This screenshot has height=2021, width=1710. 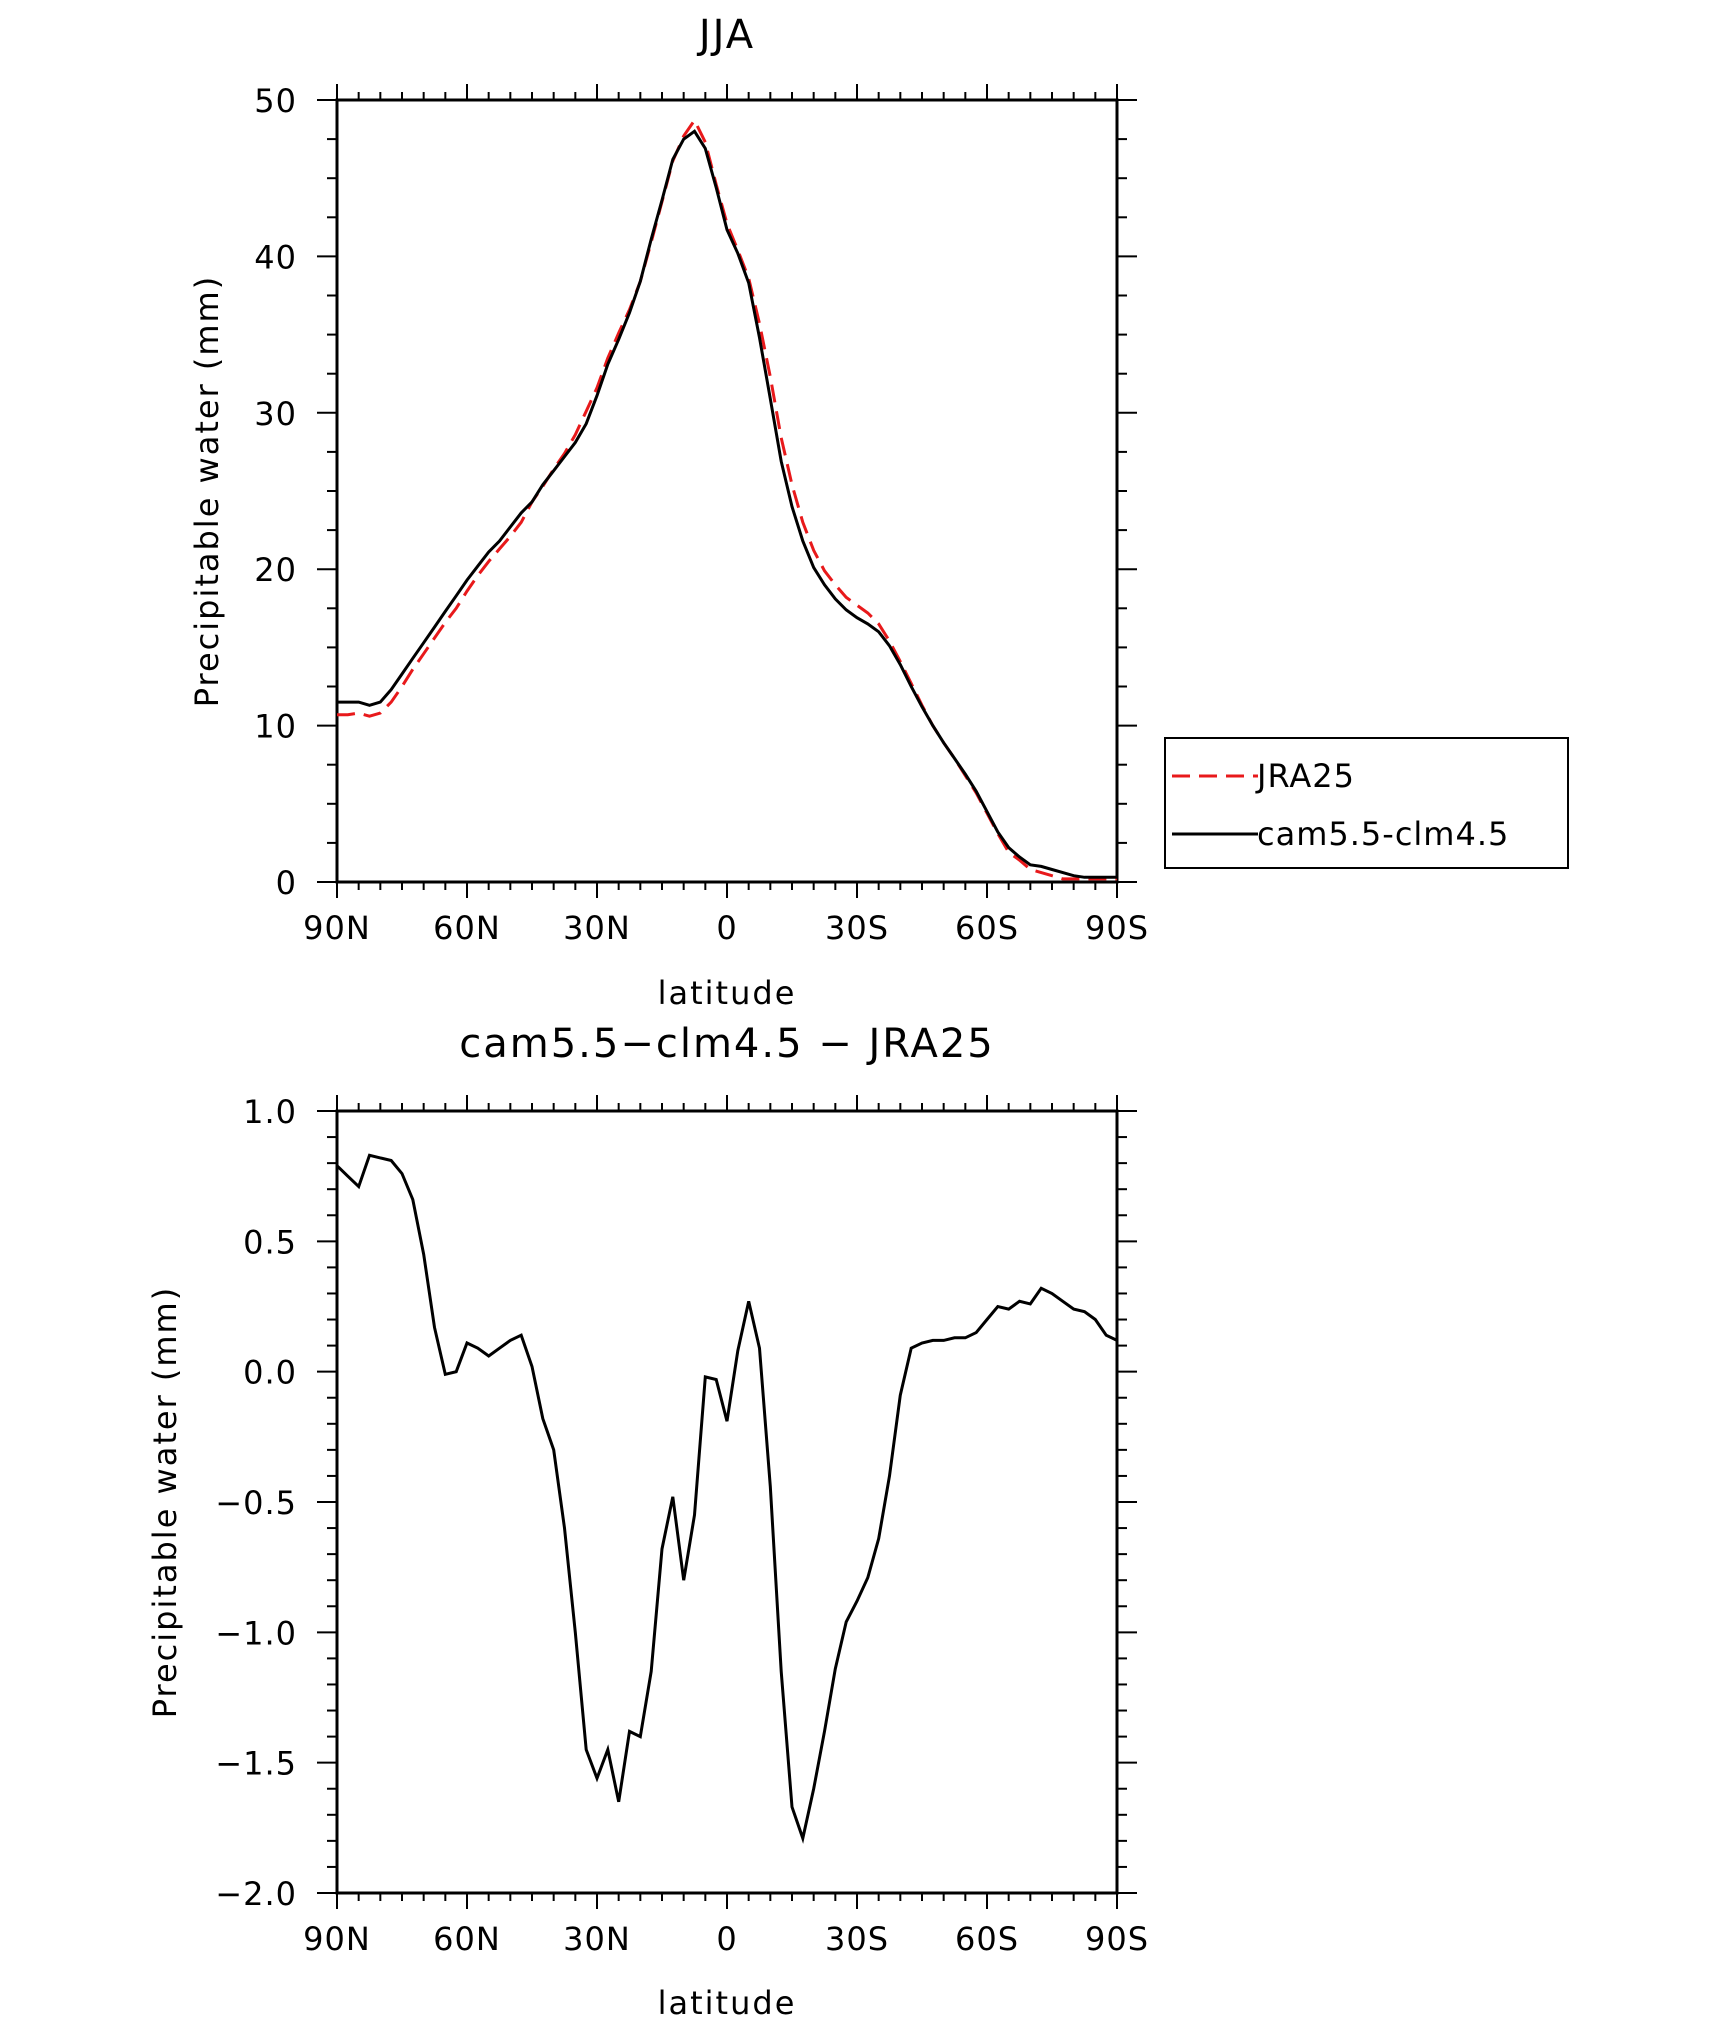 I want to click on top-y-axis-label: Precipitable water (mm), so click(x=207, y=491).